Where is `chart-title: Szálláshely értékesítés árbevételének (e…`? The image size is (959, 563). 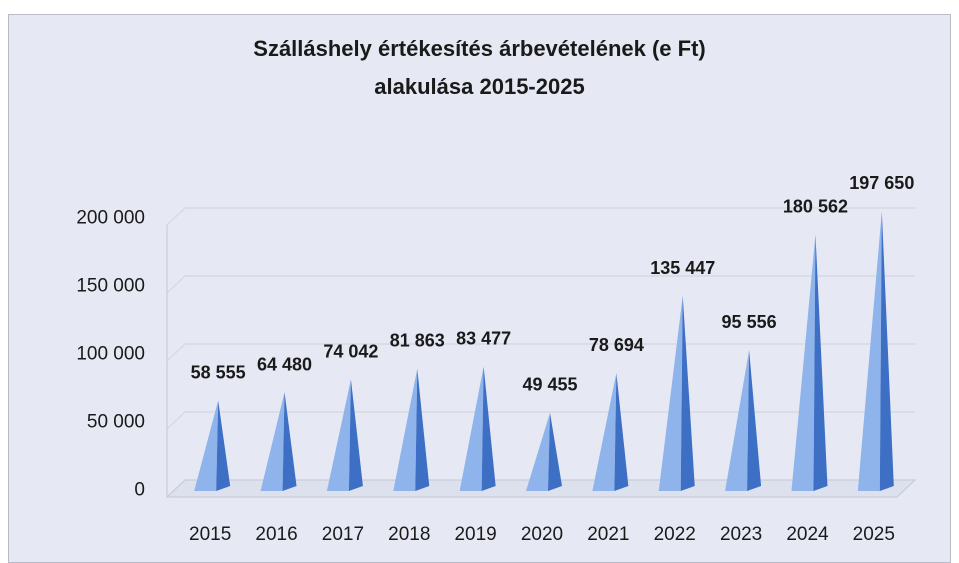
chart-title: Szálláshely értékesítés árbevételének (e… is located at coordinates (479, 68).